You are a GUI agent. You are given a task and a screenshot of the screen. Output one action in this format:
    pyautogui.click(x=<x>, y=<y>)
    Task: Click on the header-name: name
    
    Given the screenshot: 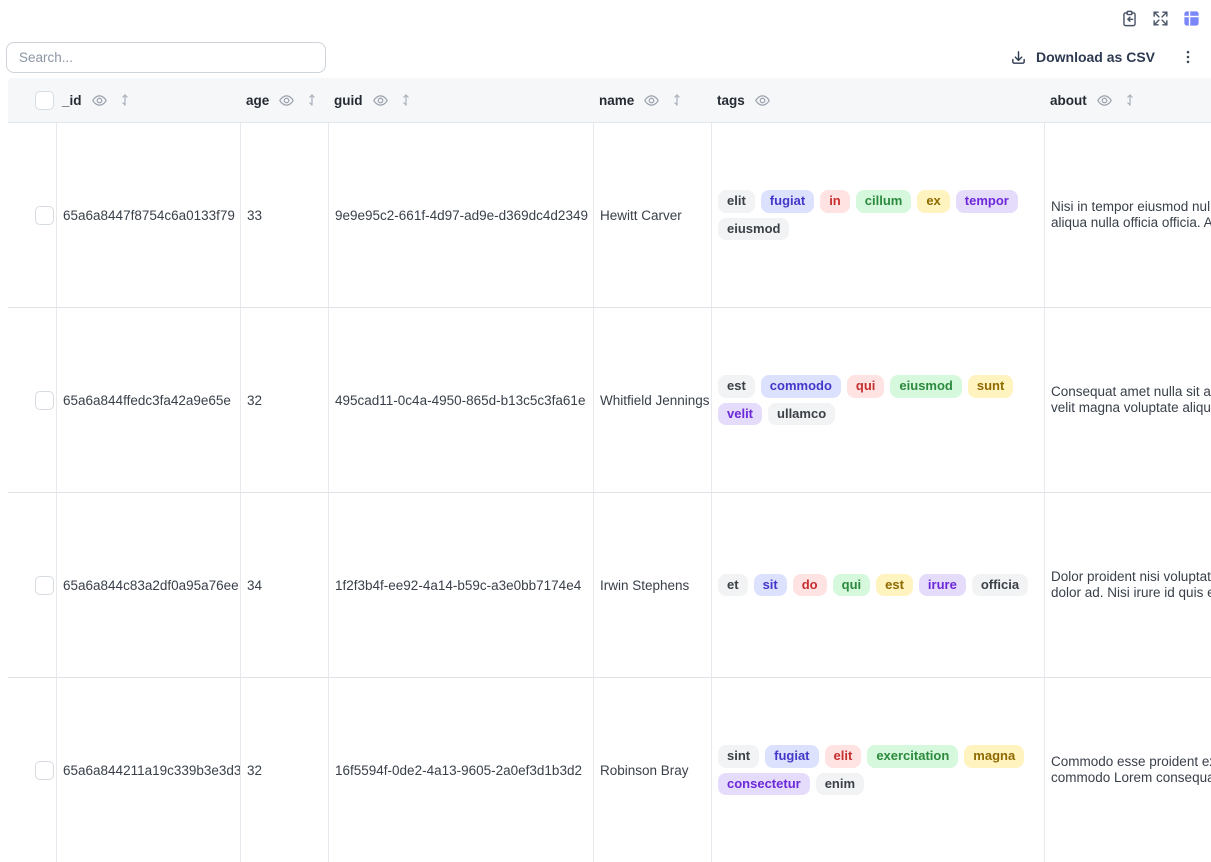 What is the action you would take?
    pyautogui.click(x=652, y=100)
    